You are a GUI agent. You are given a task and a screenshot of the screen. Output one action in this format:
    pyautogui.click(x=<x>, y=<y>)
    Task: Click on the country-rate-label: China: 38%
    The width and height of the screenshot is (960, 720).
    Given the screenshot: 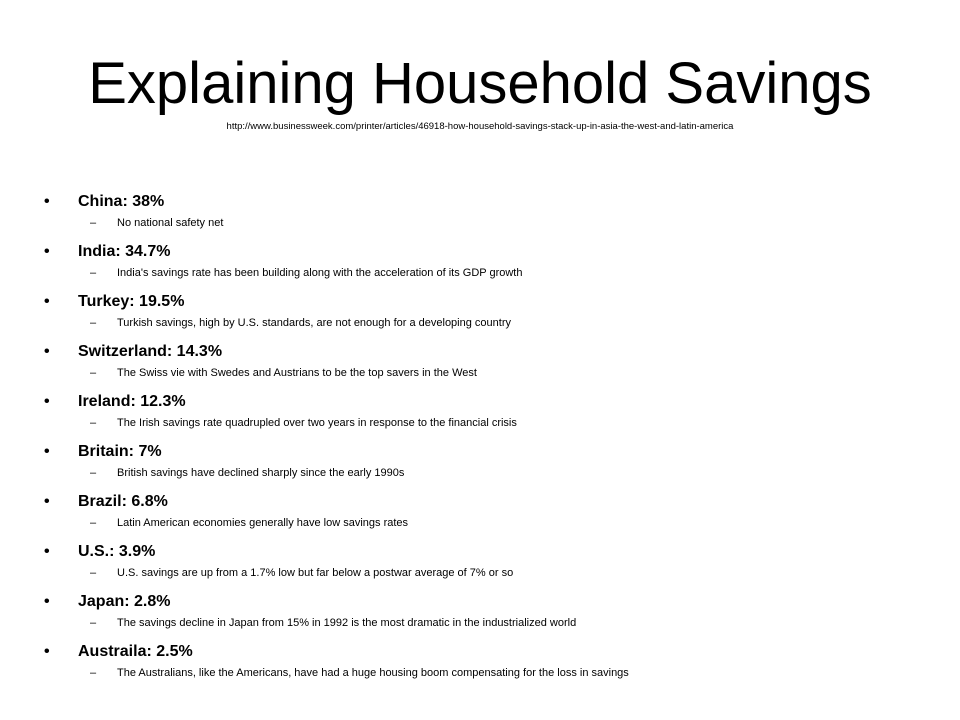 What is the action you would take?
    pyautogui.click(x=121, y=201)
    